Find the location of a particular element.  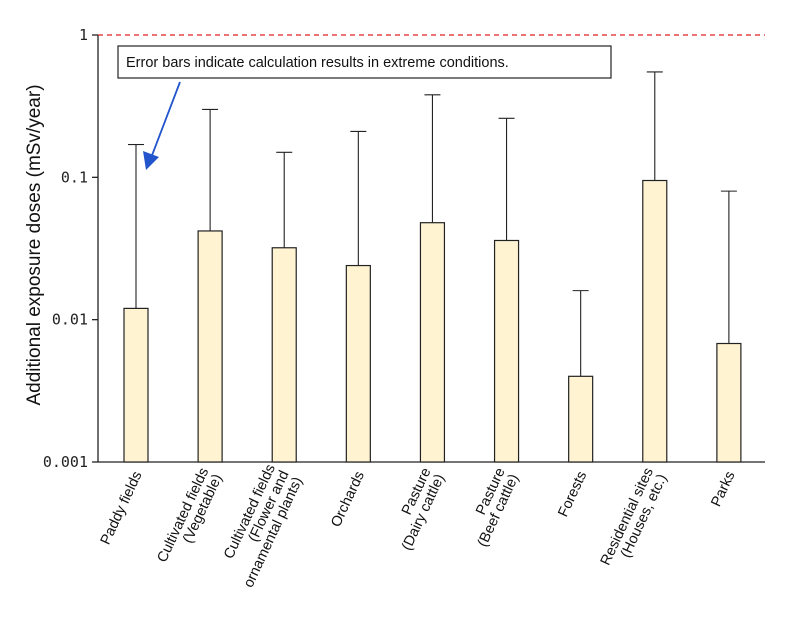

svg-text: Orchards is located at coordinates (348, 499).